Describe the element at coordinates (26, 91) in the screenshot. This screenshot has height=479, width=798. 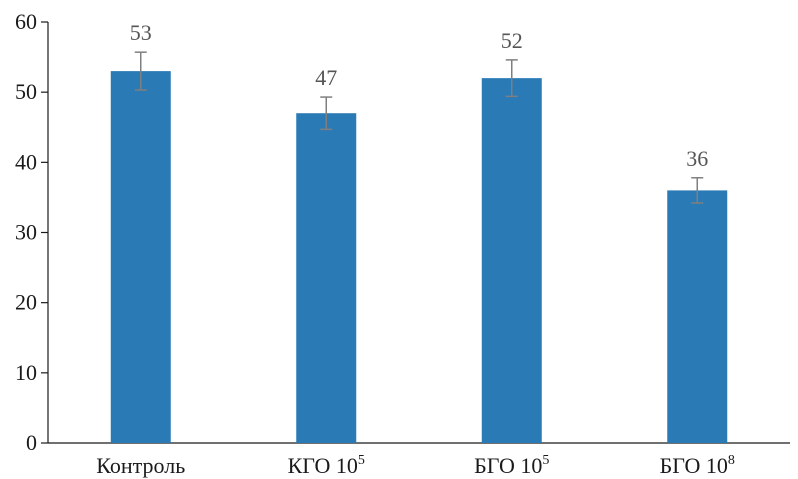
I see `y-tick-label: 50` at that location.